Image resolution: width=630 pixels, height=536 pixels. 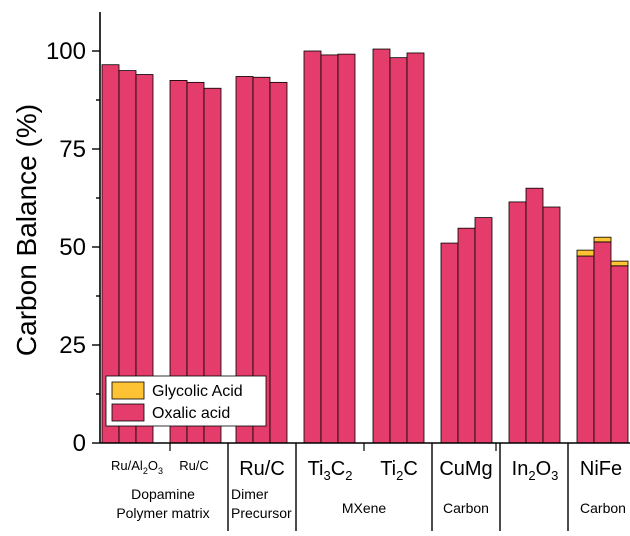 I want to click on category-label: In2O3, so click(x=535, y=470).